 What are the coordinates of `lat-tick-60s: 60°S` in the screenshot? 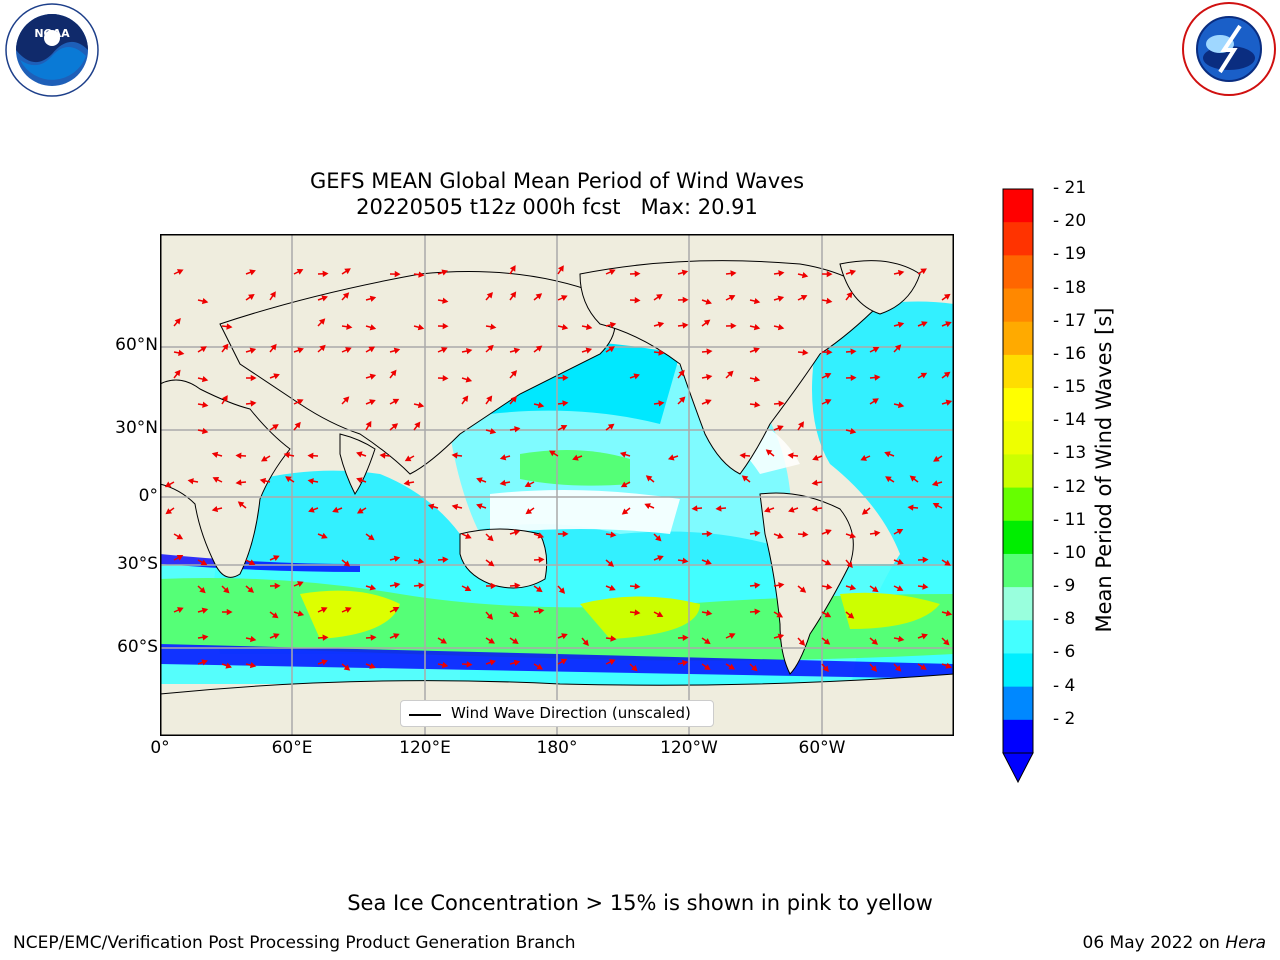 It's located at (137, 647).